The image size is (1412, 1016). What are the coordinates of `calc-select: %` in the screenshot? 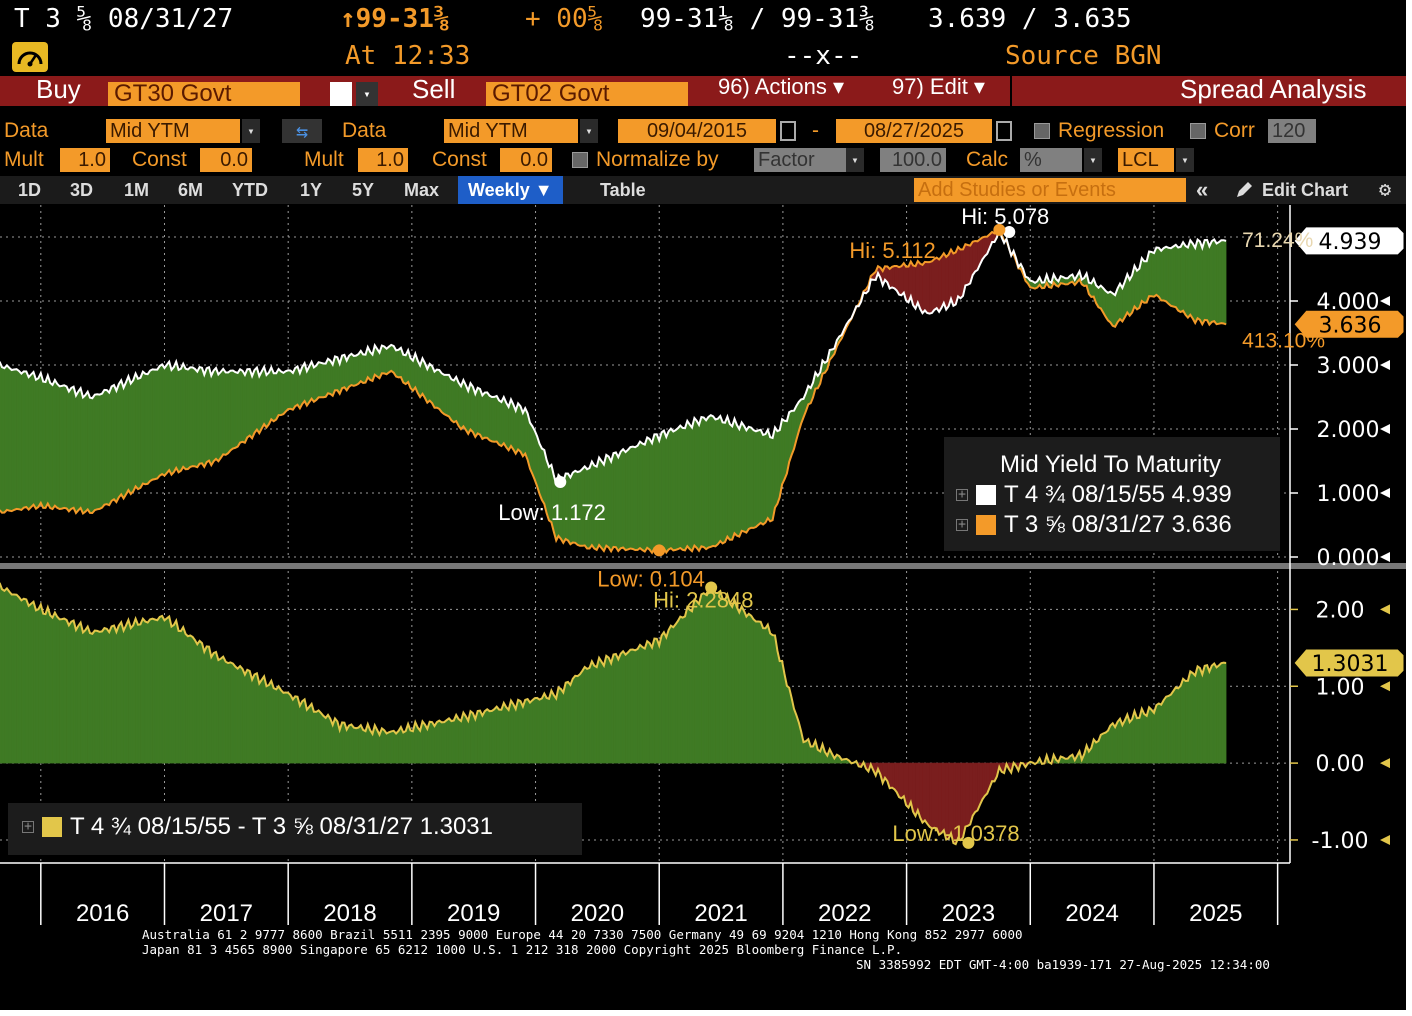 It's located at (1051, 160).